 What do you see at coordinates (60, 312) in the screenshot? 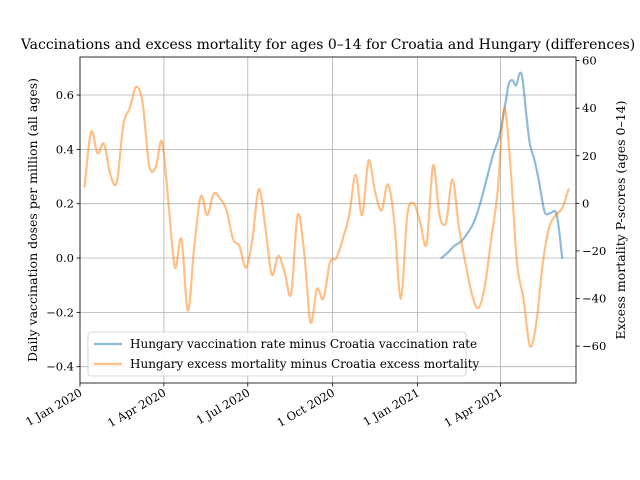
I see `y-left-tick-label: −0.2` at bounding box center [60, 312].